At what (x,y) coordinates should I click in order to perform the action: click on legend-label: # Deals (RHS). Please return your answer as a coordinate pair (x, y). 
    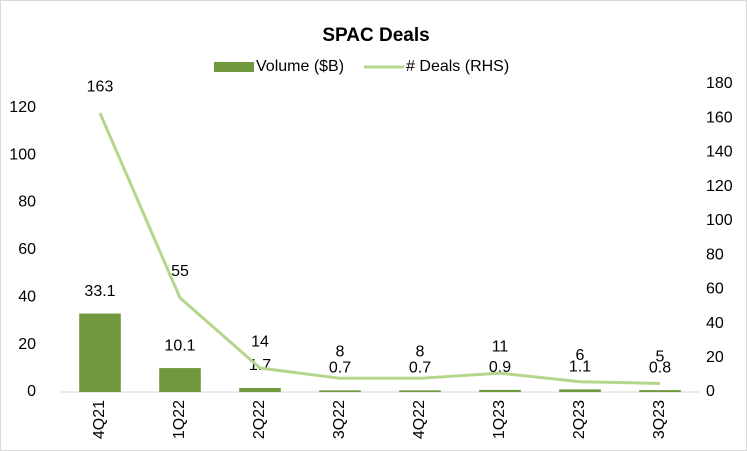
    Looking at the image, I should click on (457, 66).